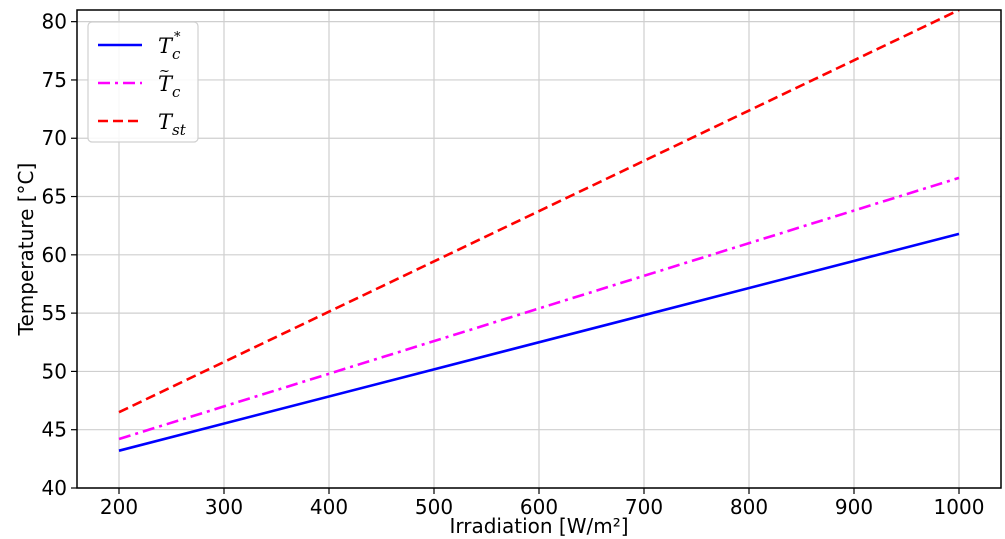  I want to click on x-axis-label: Irradiation [W/m²], so click(538, 526).